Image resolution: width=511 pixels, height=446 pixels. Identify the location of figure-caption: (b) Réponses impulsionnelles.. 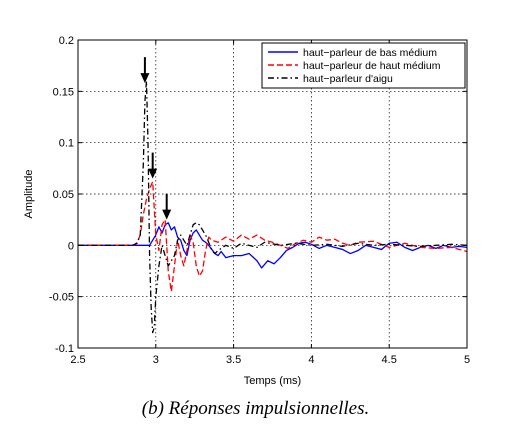
(255, 408).